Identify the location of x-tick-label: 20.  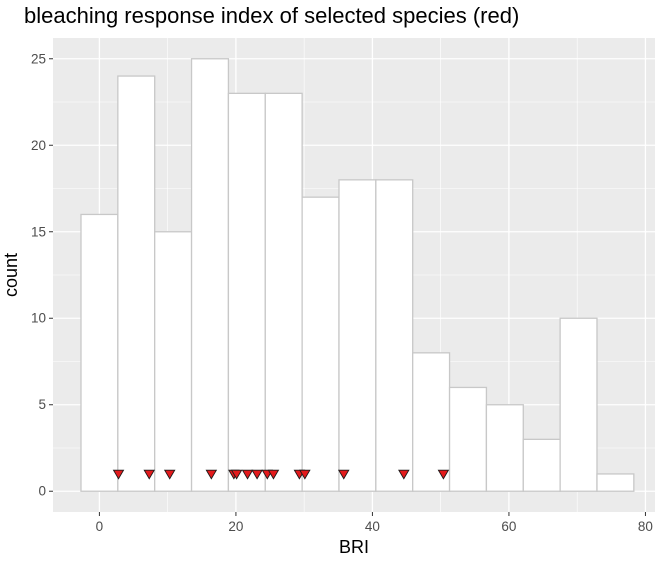
(235, 526).